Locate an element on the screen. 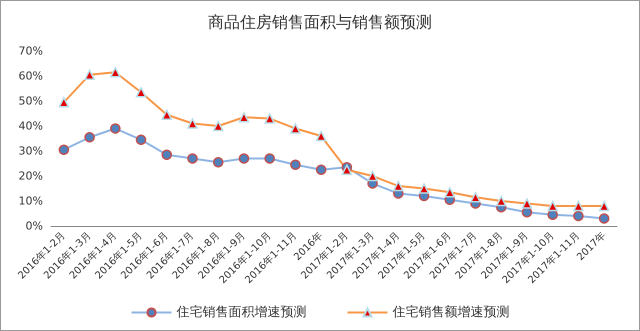 This screenshot has height=331, width=640. legend-label: 住宅销售额增速预测 is located at coordinates (451, 312).